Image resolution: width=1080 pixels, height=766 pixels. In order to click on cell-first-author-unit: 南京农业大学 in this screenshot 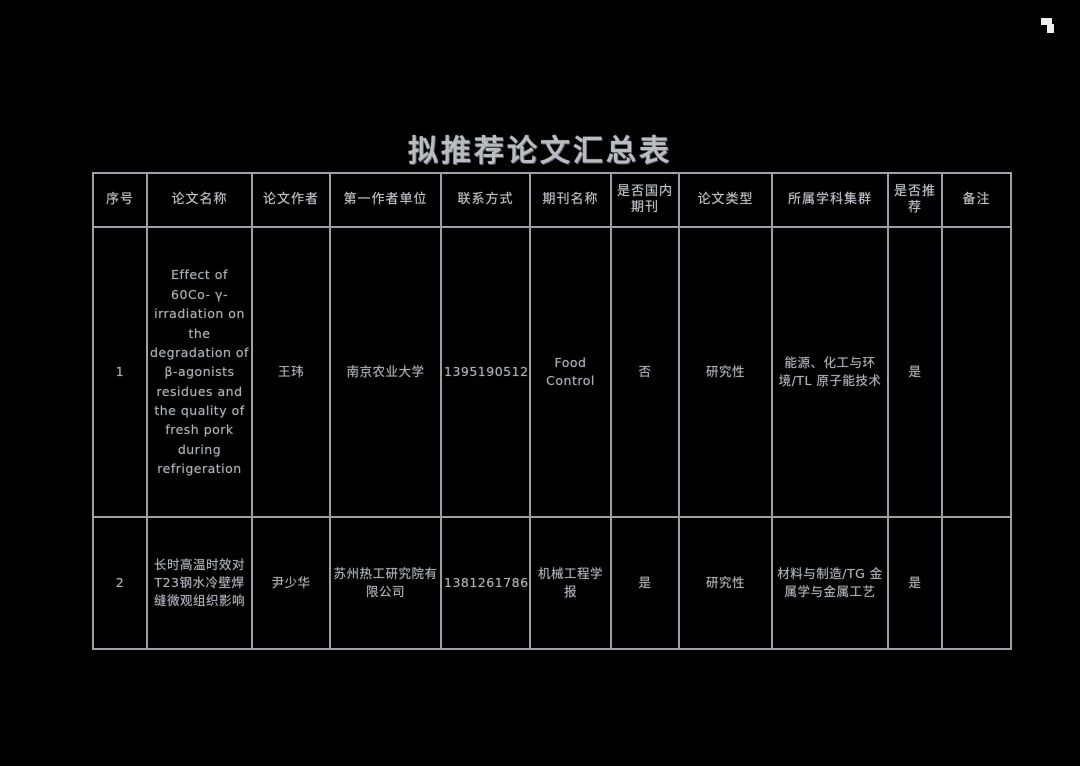, I will do `click(385, 372)`.